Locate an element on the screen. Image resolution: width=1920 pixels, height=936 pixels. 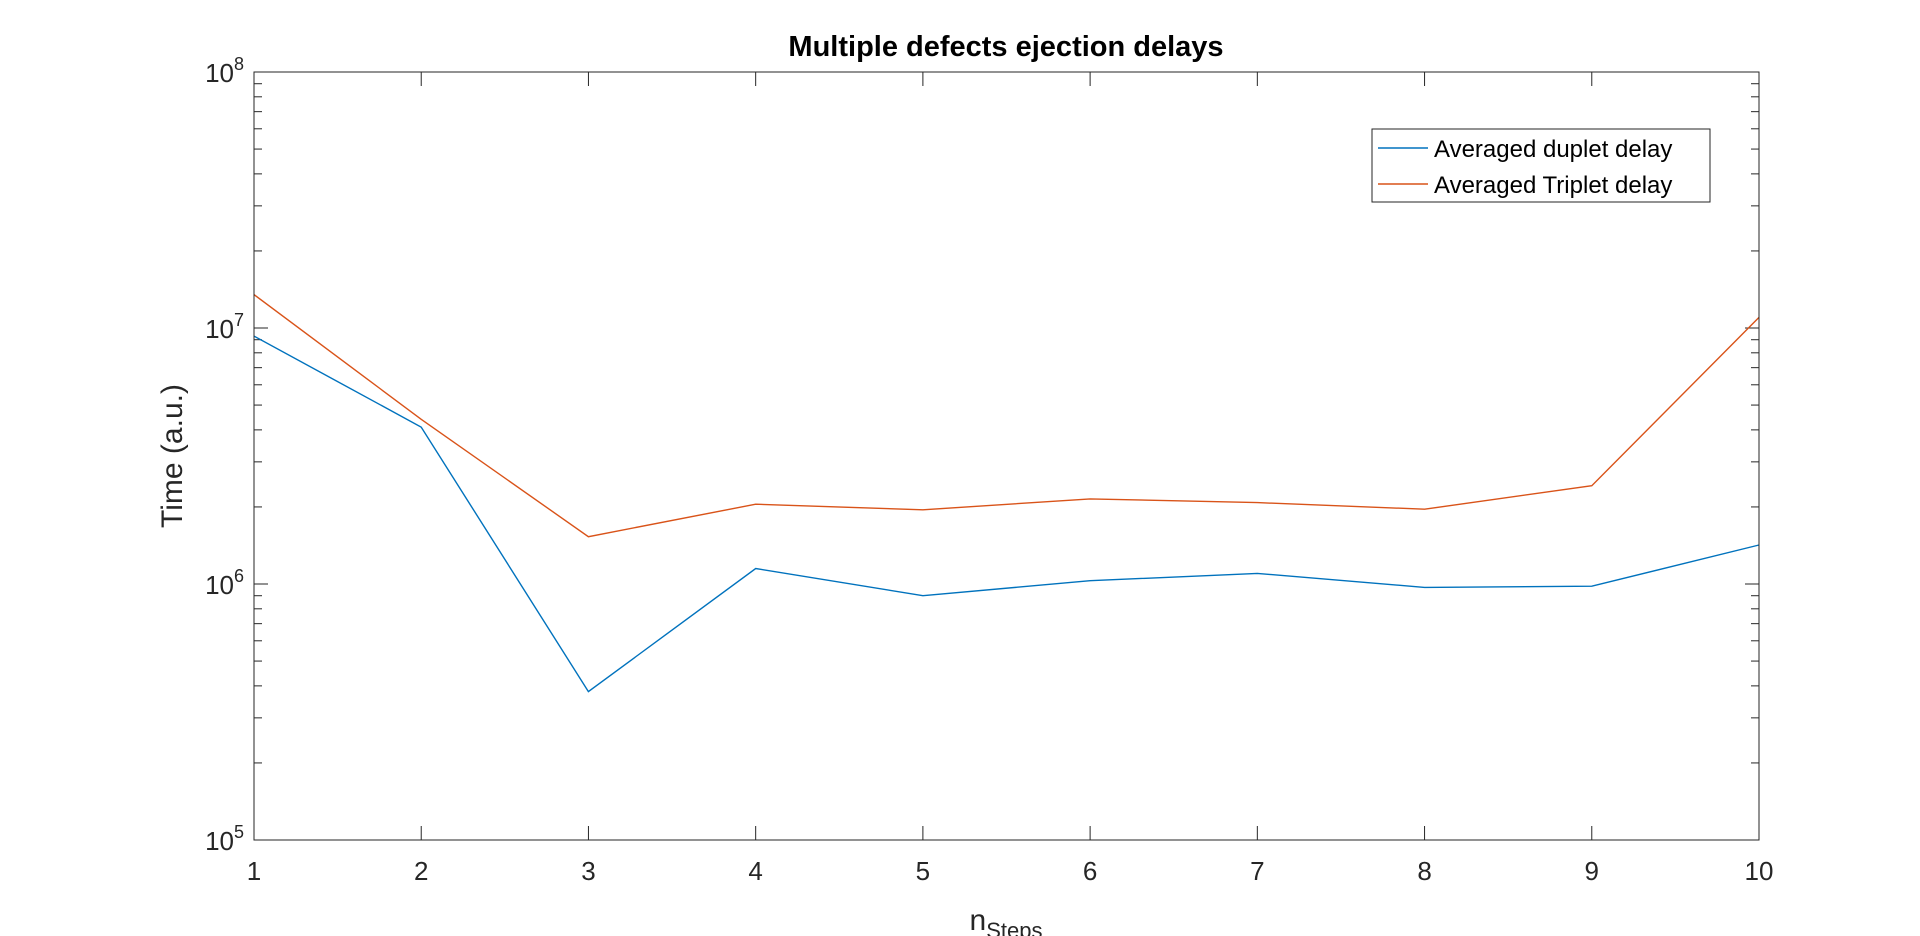
y-tick-exponent: 6 is located at coordinates (239, 576).